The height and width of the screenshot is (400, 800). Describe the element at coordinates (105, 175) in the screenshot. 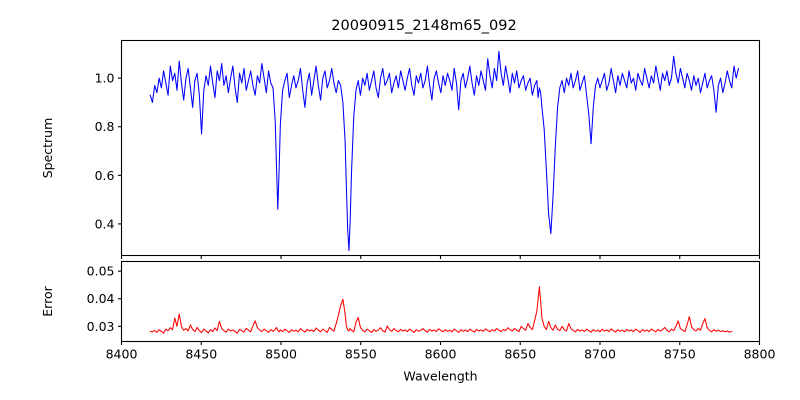

I see `y-tick-label: 0.6` at that location.